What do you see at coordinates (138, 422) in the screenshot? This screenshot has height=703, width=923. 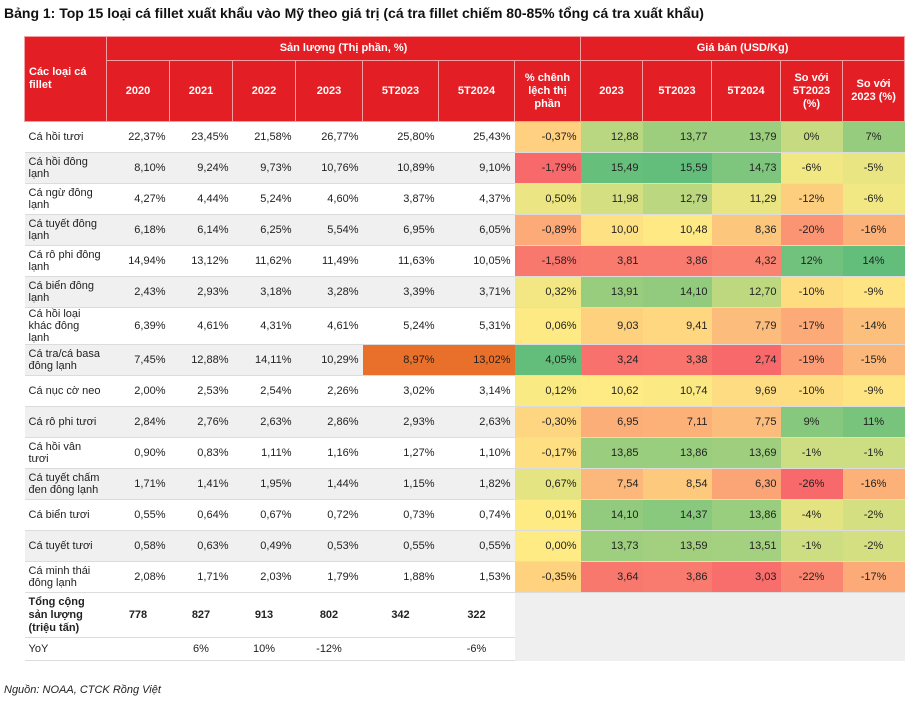 I see `volume-share-cell: 2,84%` at bounding box center [138, 422].